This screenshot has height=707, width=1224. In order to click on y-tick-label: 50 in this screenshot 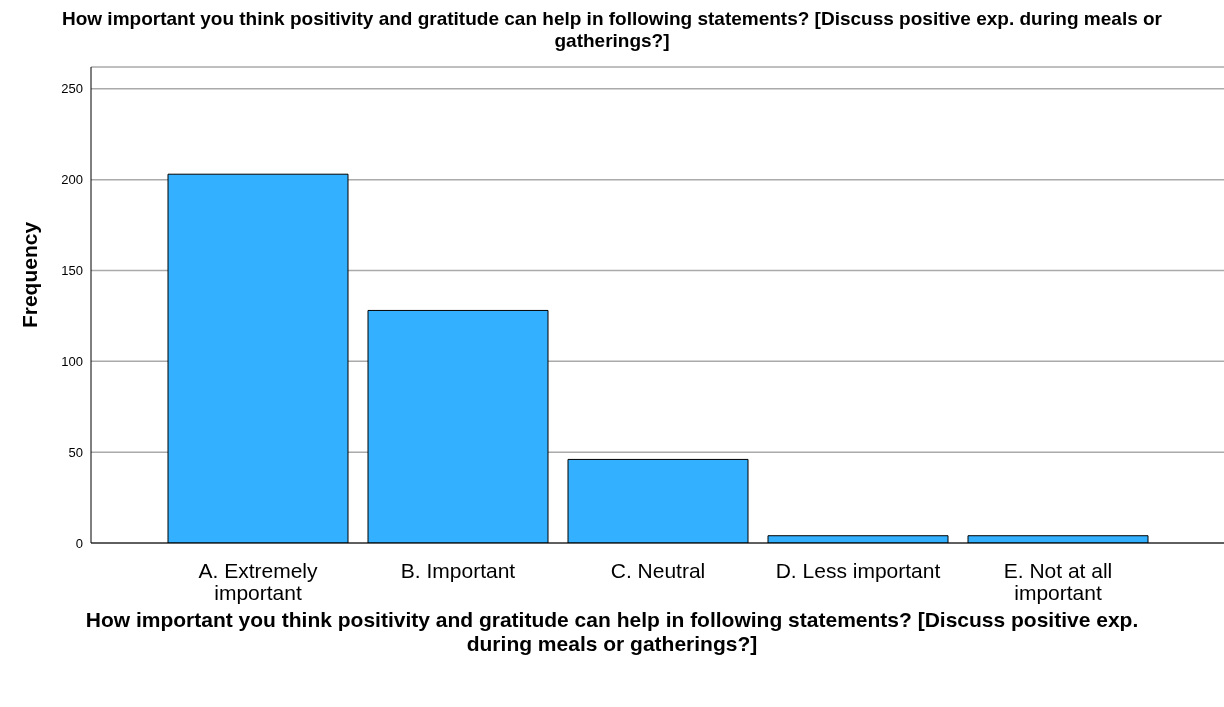, I will do `click(75, 452)`.